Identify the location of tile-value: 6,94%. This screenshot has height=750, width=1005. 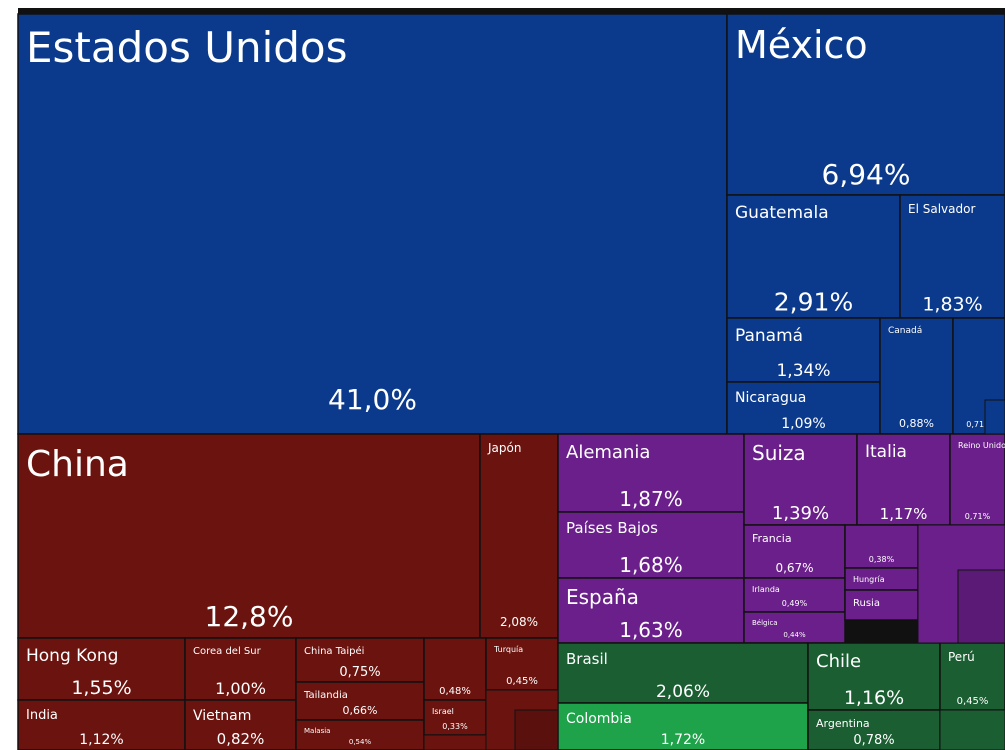
(866, 174).